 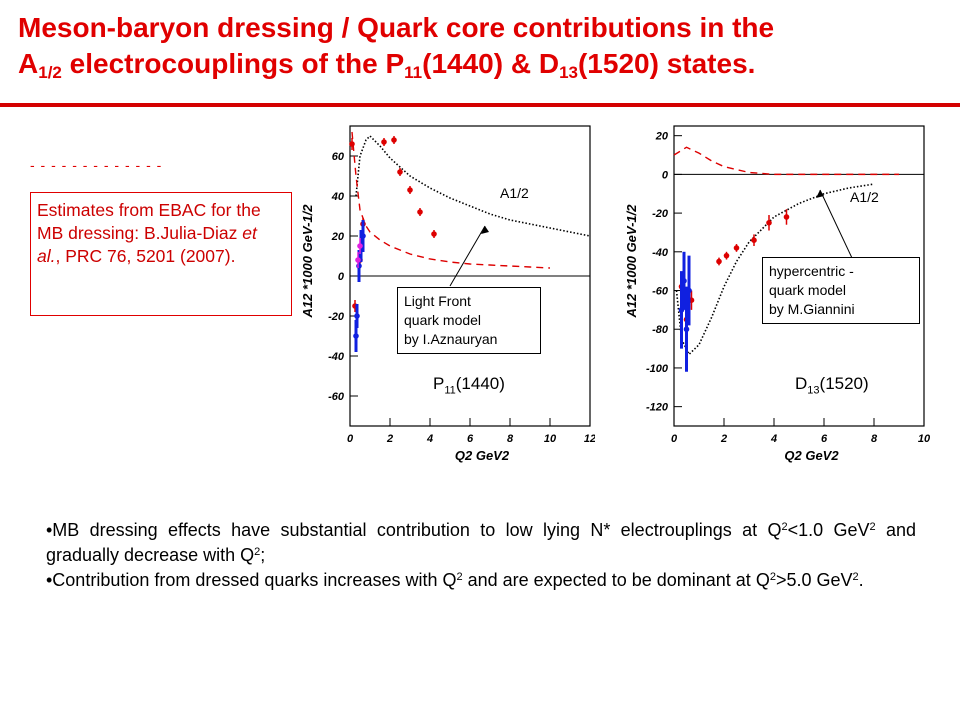 I want to click on y-tick-label: 0, so click(x=665, y=175).